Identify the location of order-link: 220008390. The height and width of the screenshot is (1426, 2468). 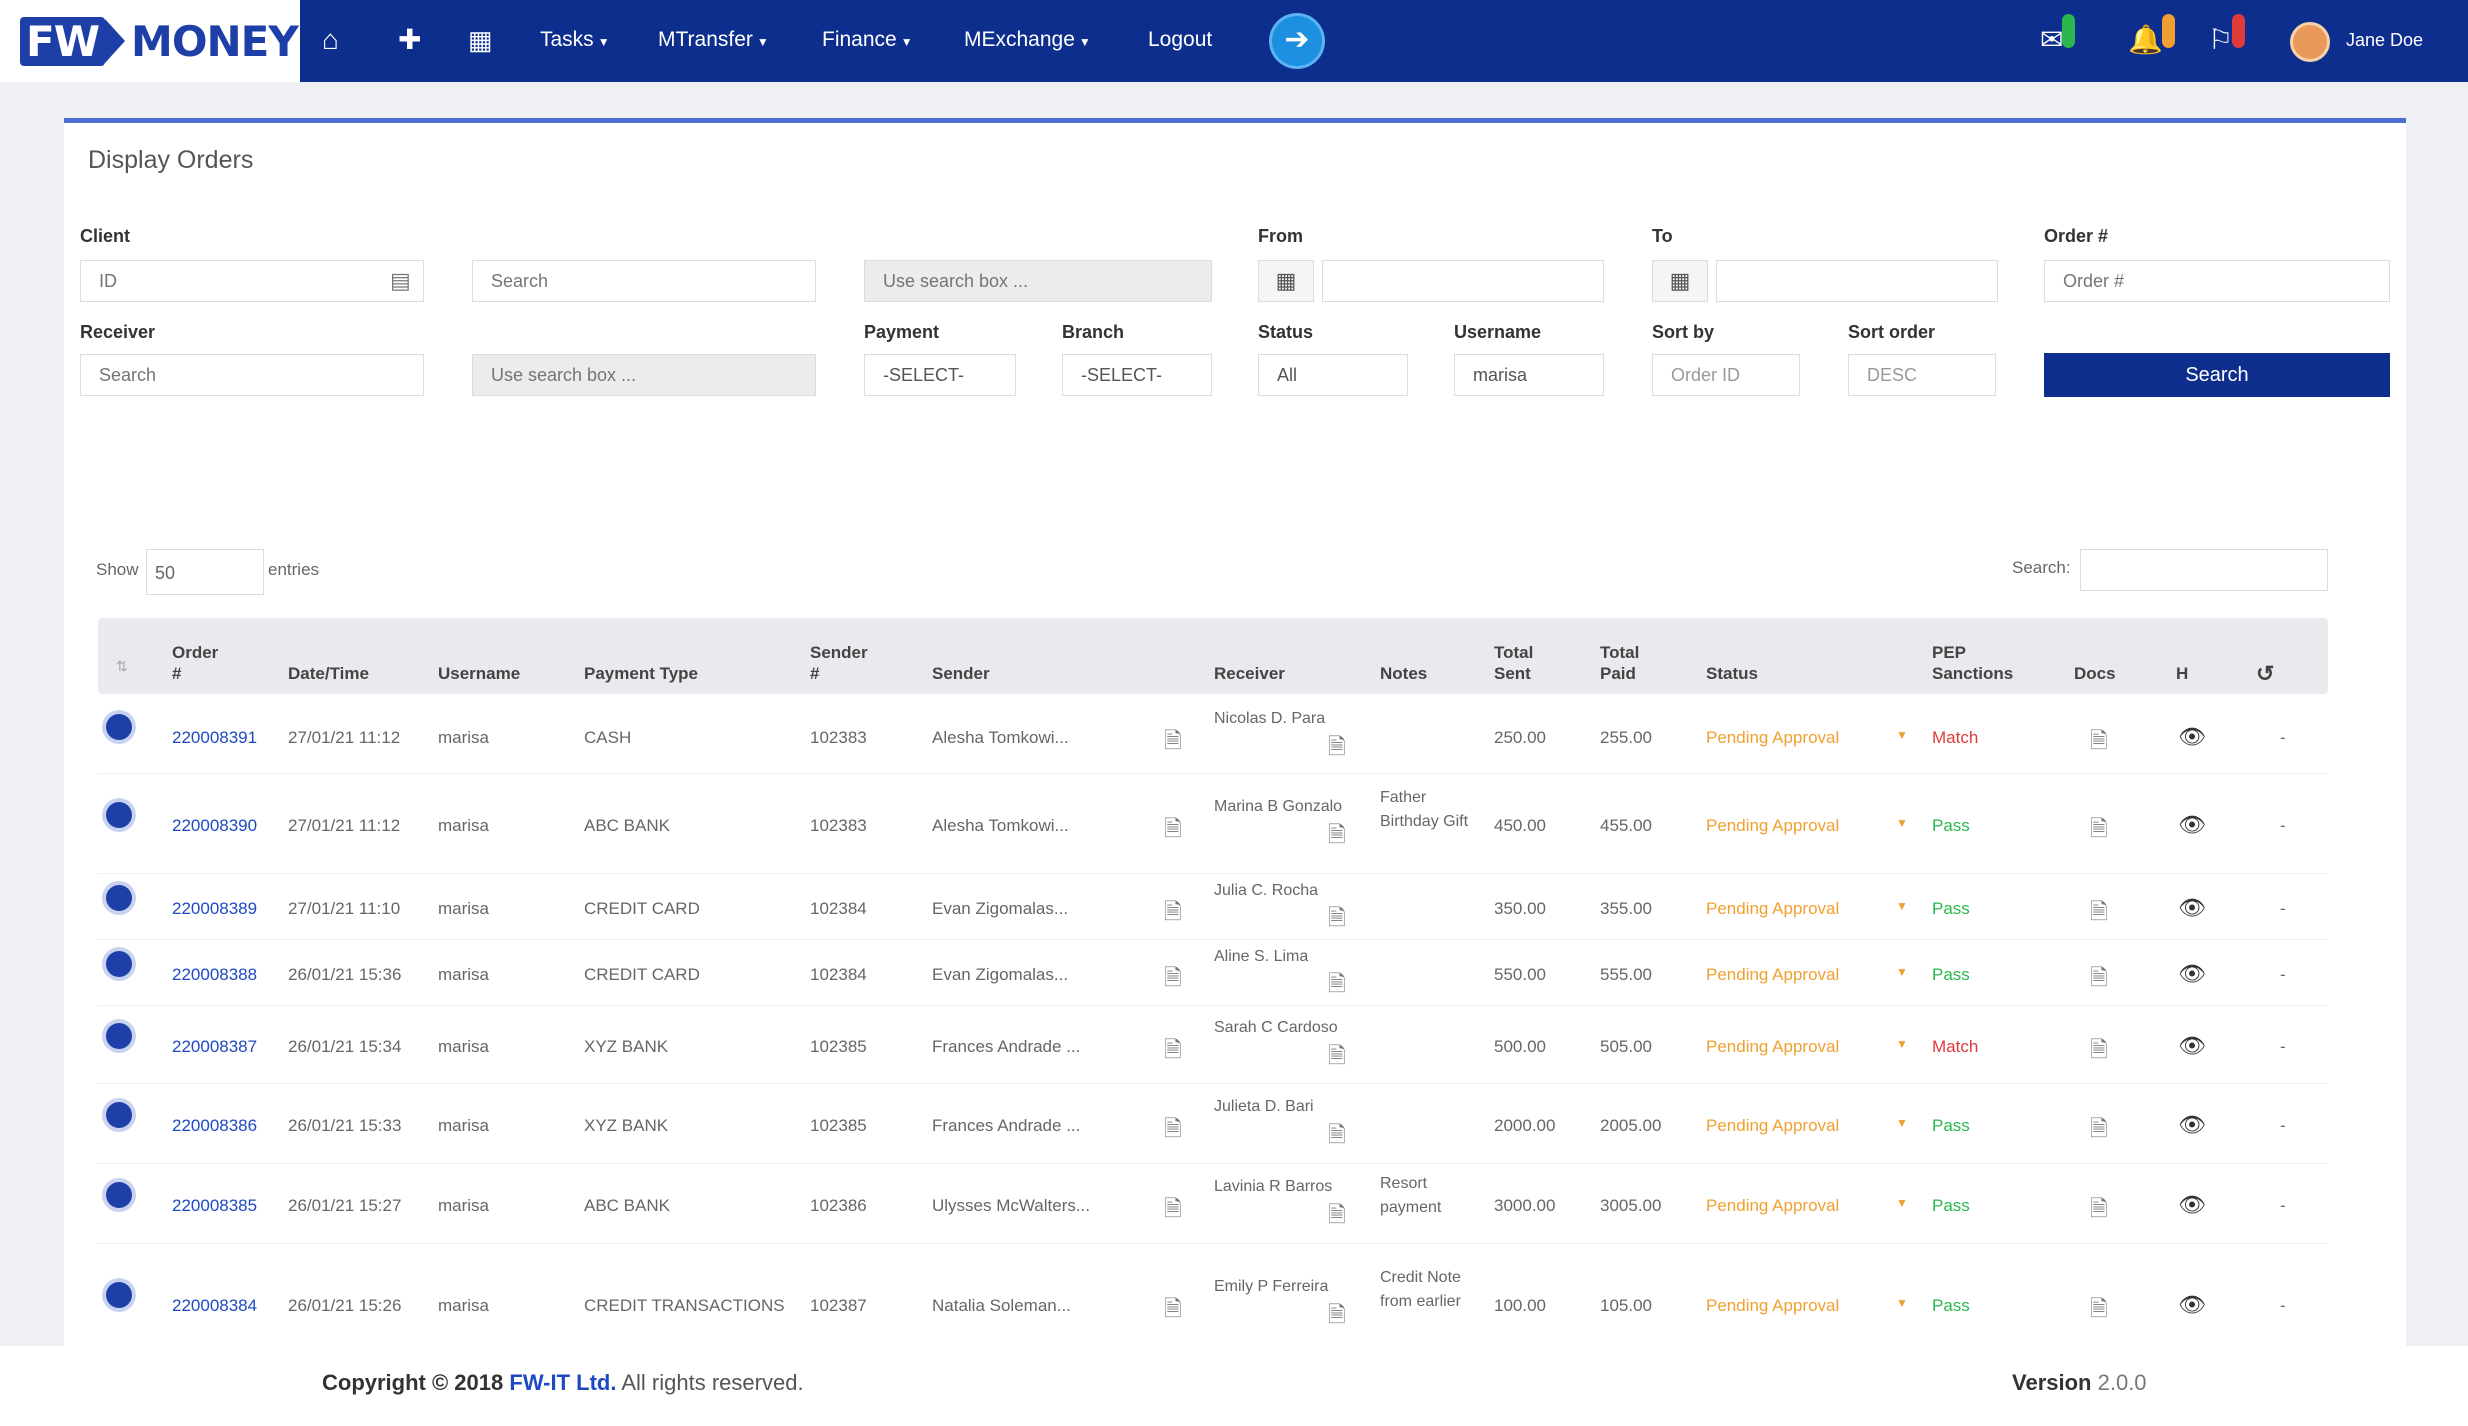
(215, 825).